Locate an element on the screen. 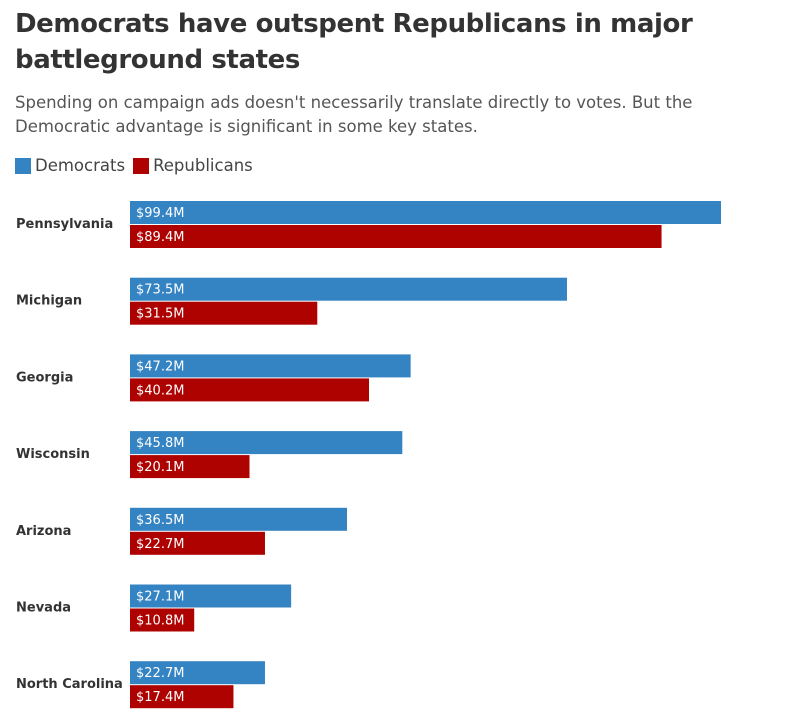 The image size is (800, 724). bar-democrats-wisconsin is located at coordinates (266, 443).